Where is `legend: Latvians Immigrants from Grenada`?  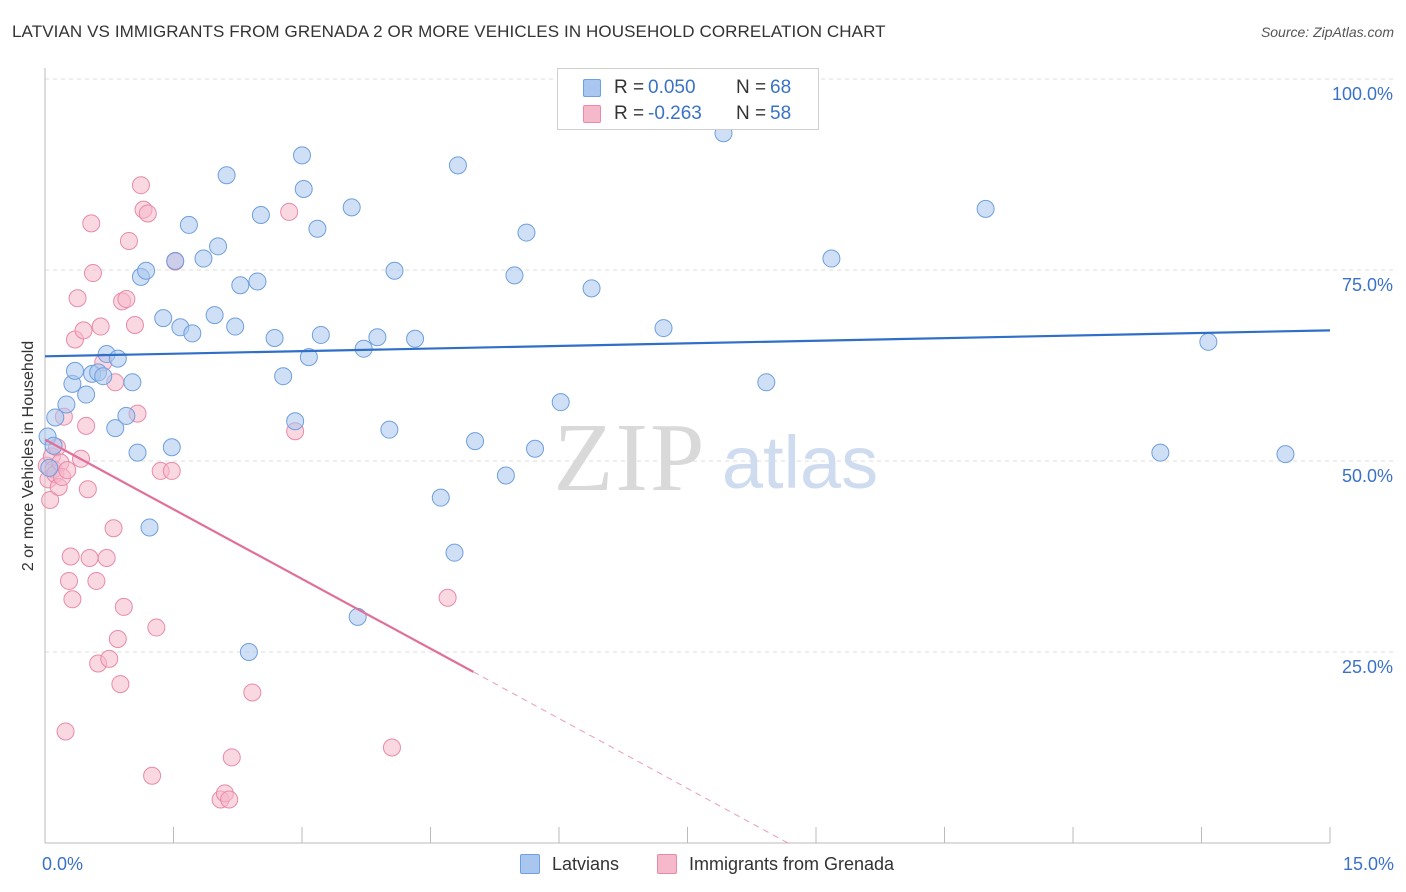
legend: Latvians Immigrants from Grenada is located at coordinates (703, 864).